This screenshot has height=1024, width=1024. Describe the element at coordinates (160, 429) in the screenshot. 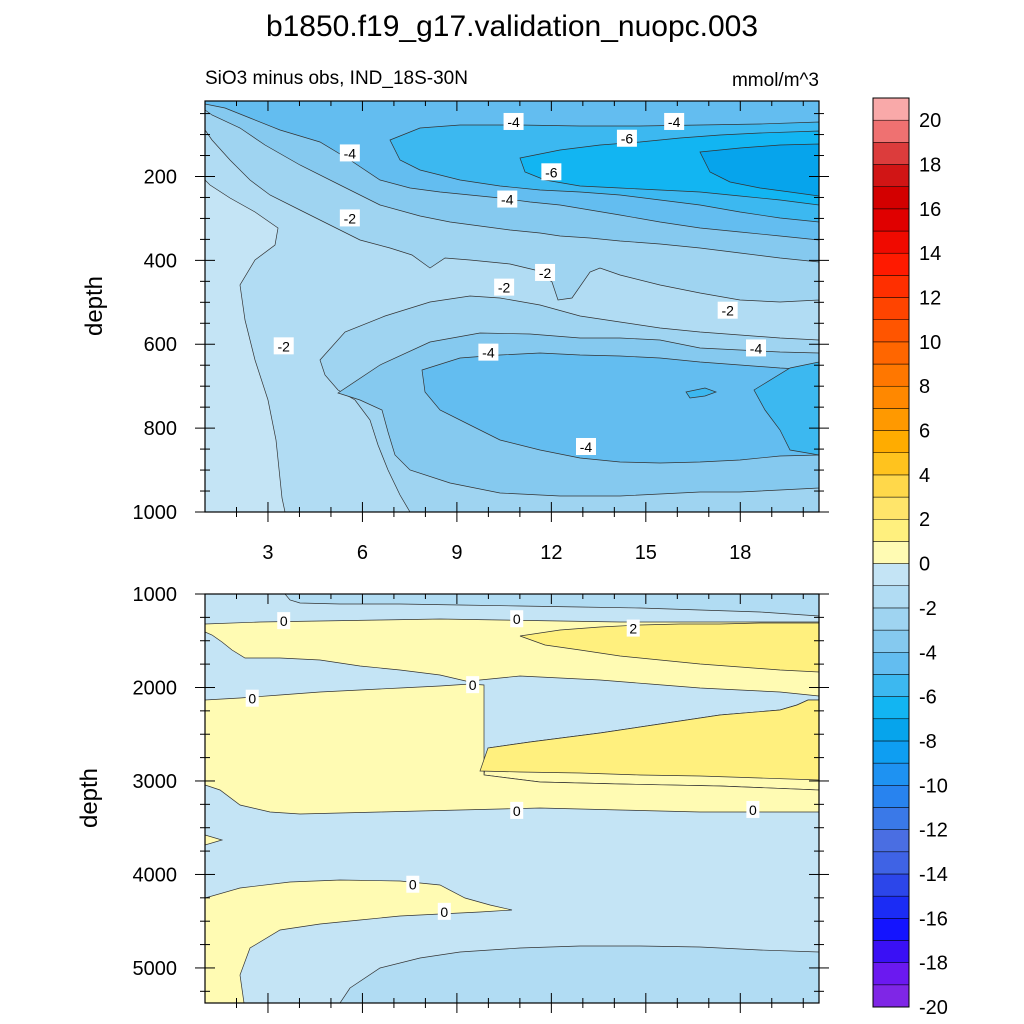

I see `upper-y-tick-label: 800` at that location.